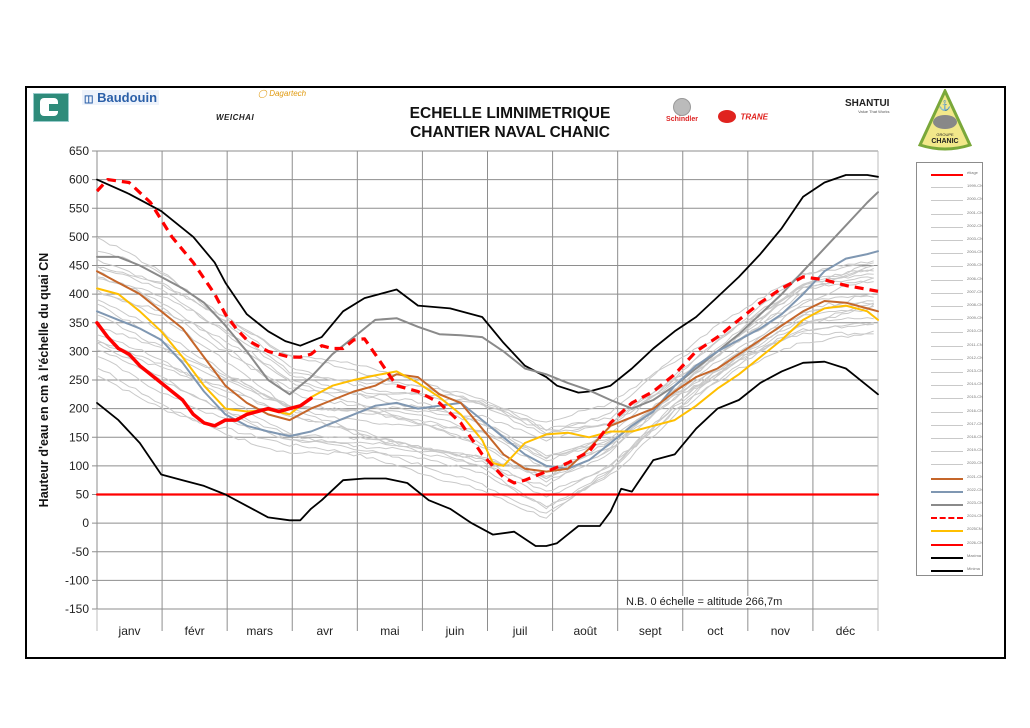 The height and width of the screenshot is (728, 1030). I want to click on legend-item: 2020-CN, so click(950, 465).